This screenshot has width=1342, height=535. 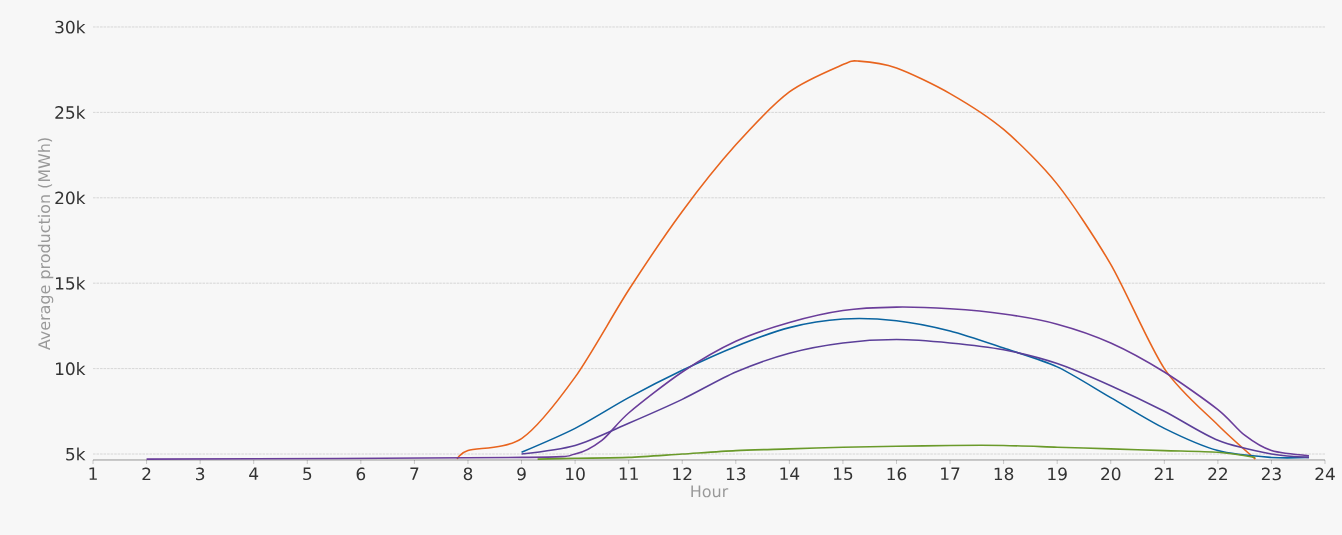 I want to click on x-tick-label: 12, so click(x=682, y=474).